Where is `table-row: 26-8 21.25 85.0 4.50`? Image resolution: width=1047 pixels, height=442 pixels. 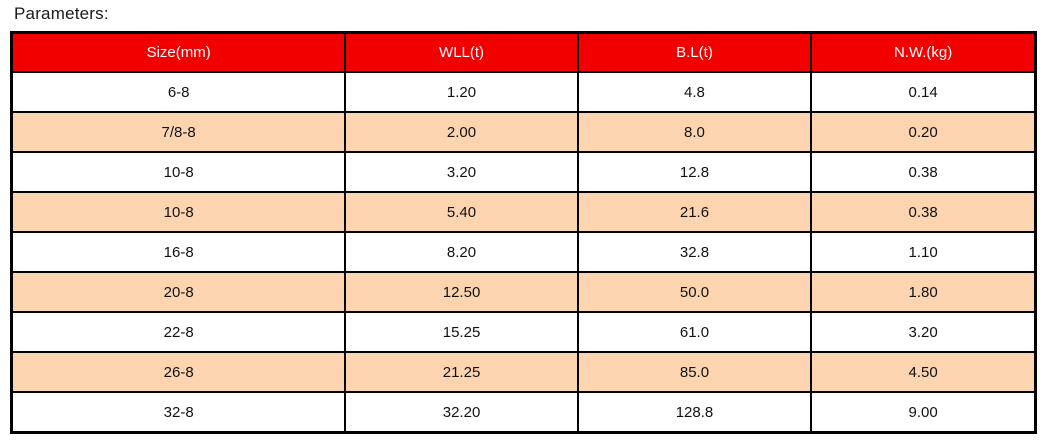
table-row: 26-8 21.25 85.0 4.50 is located at coordinates (523, 372).